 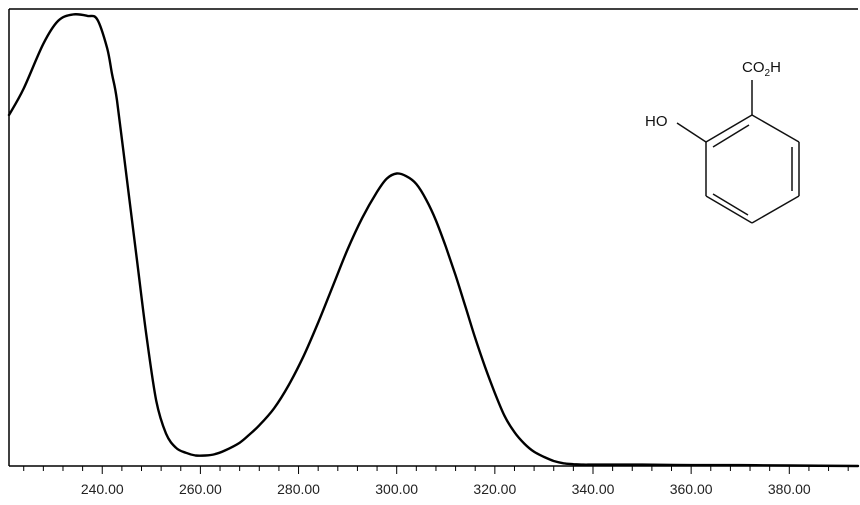 I want to click on molecule-structure, so click(x=738, y=152).